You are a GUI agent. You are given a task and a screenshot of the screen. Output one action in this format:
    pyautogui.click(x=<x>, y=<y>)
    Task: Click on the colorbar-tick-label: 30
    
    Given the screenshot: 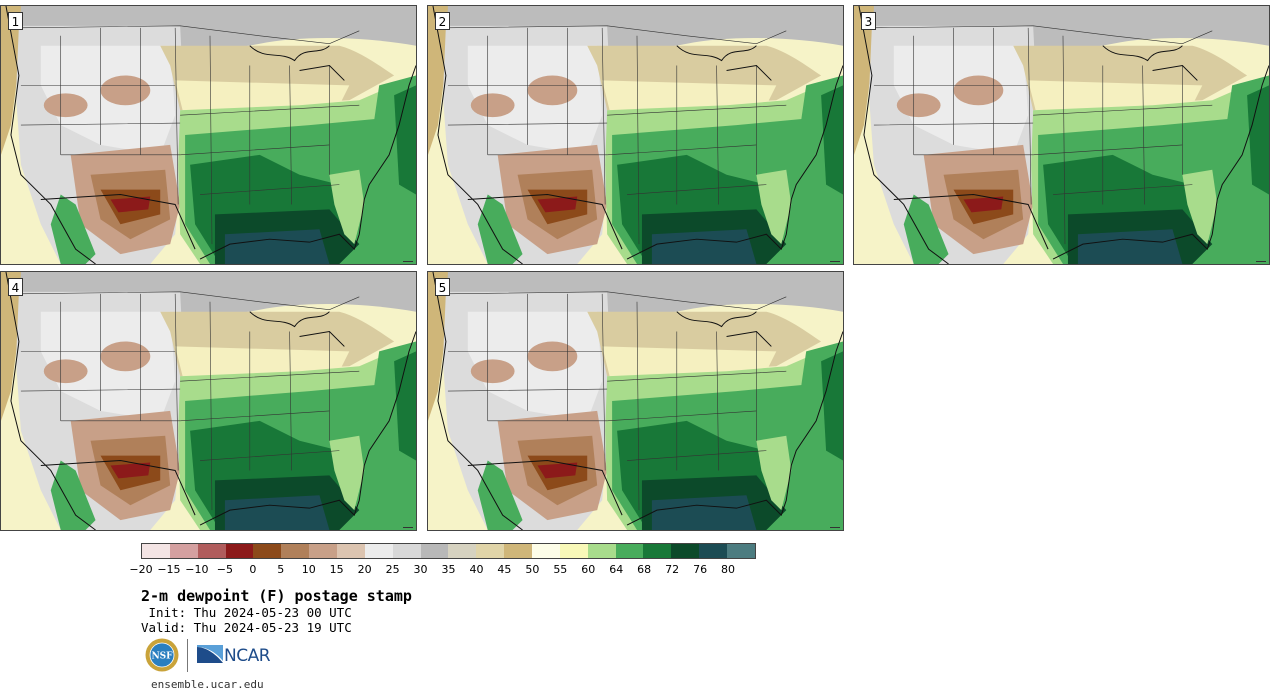 What is the action you would take?
    pyautogui.click(x=420, y=569)
    